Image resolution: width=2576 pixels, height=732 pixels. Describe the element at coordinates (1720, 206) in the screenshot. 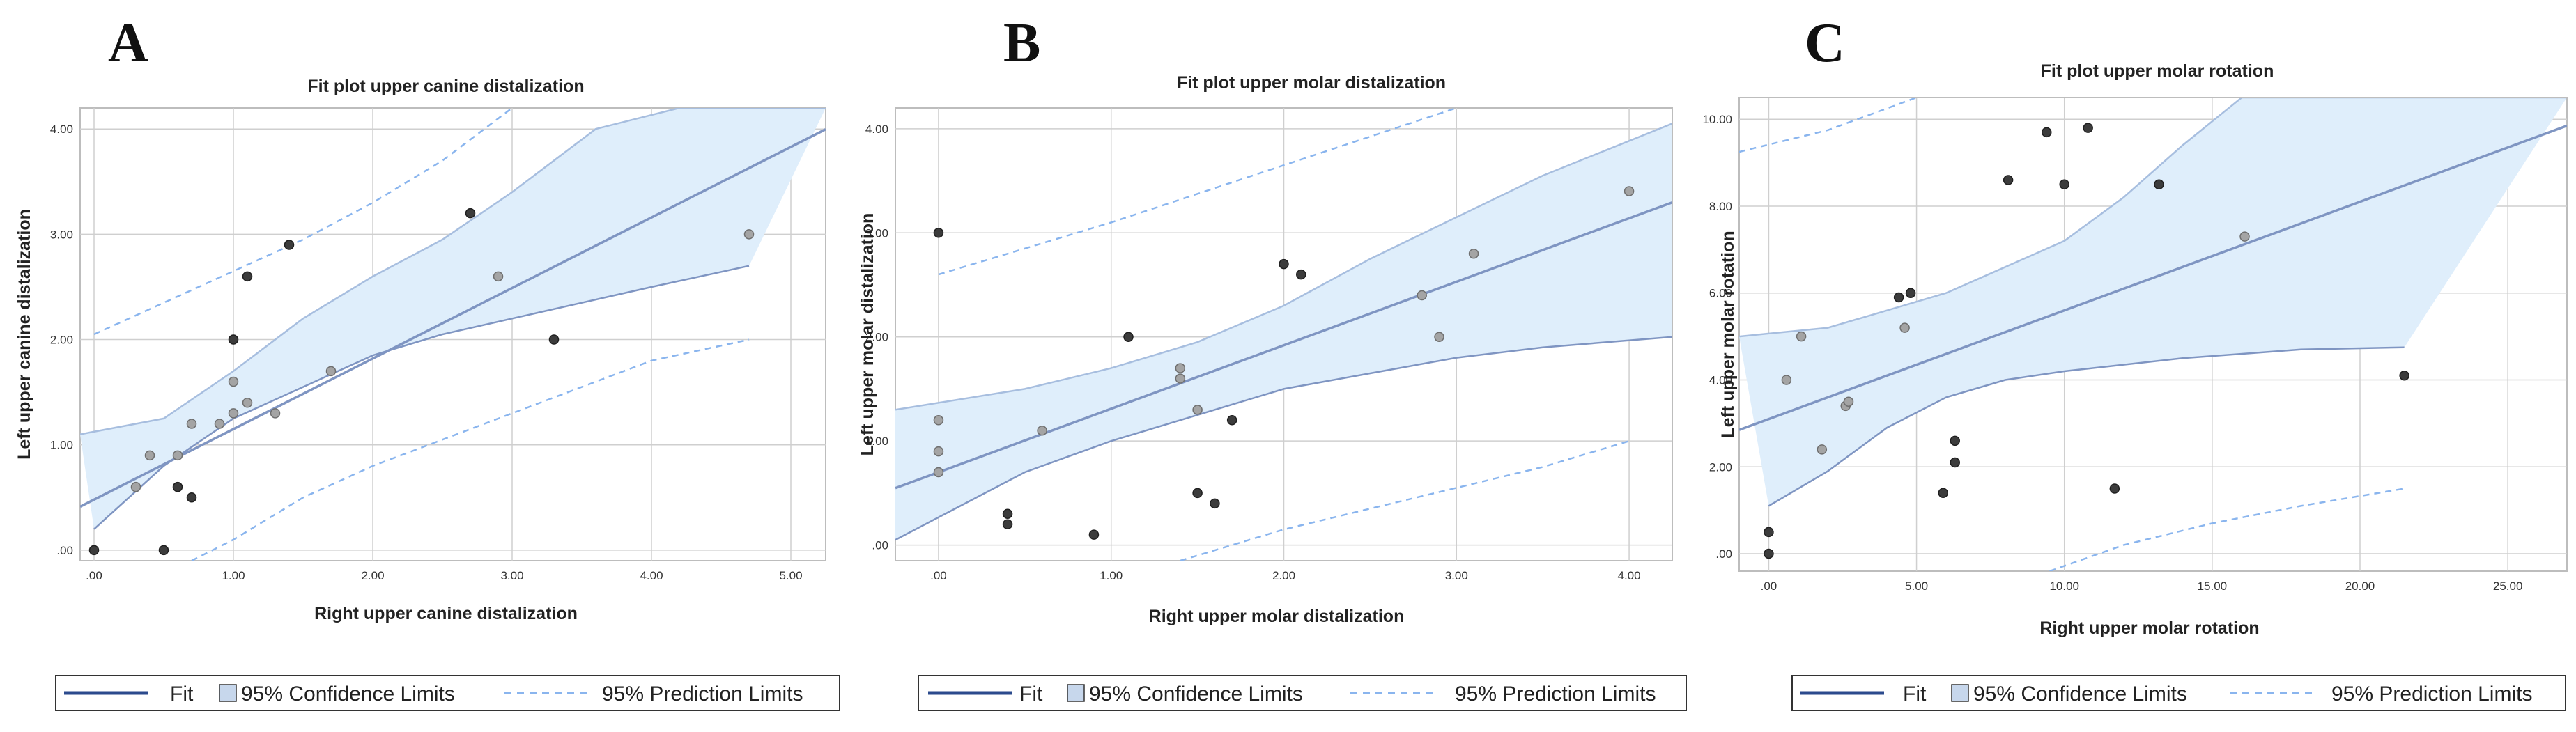

I see `y-tick-label: 8.00` at that location.